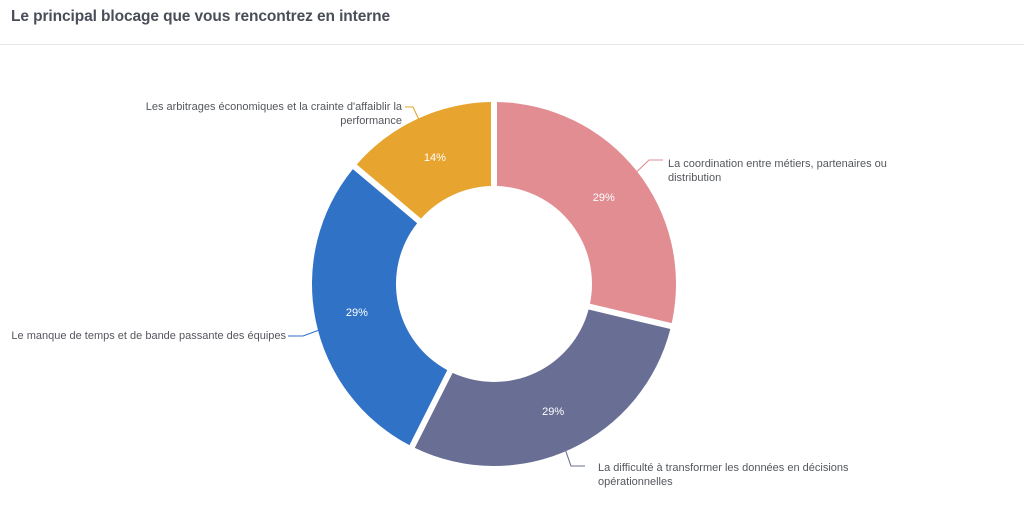  I want to click on slice-label-line: distribution, so click(695, 178).